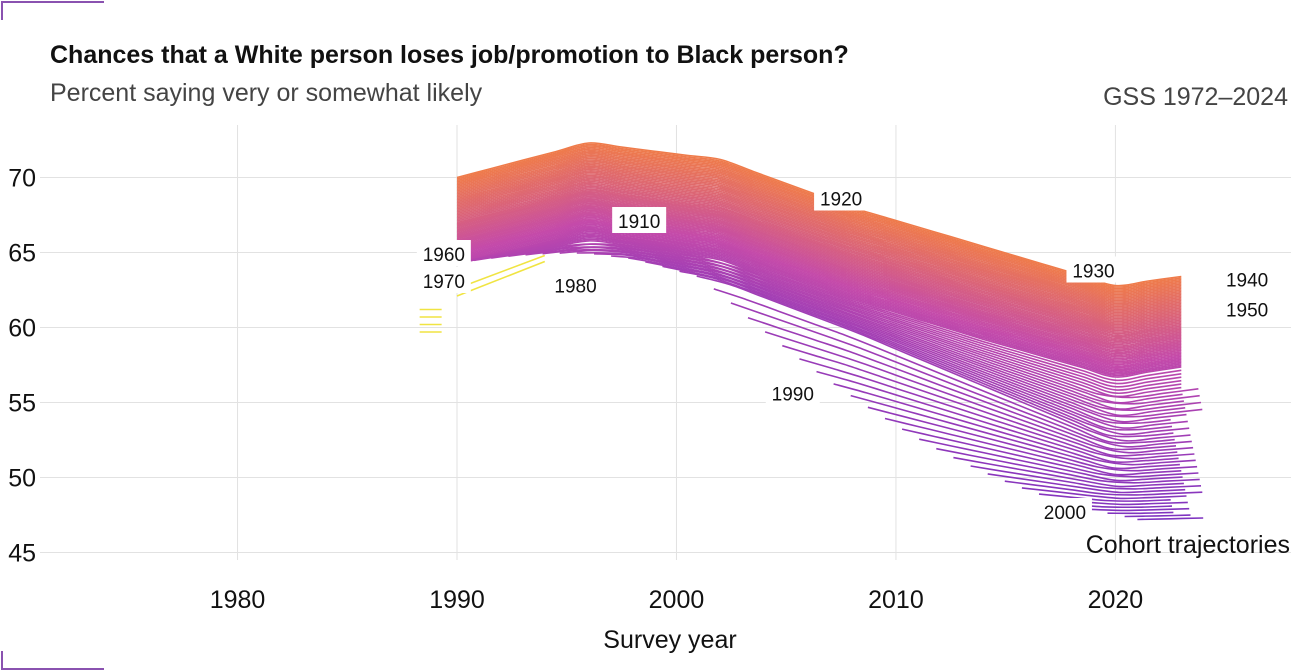  Describe the element at coordinates (639, 222) in the screenshot. I see `cohort-label: 1910` at that location.